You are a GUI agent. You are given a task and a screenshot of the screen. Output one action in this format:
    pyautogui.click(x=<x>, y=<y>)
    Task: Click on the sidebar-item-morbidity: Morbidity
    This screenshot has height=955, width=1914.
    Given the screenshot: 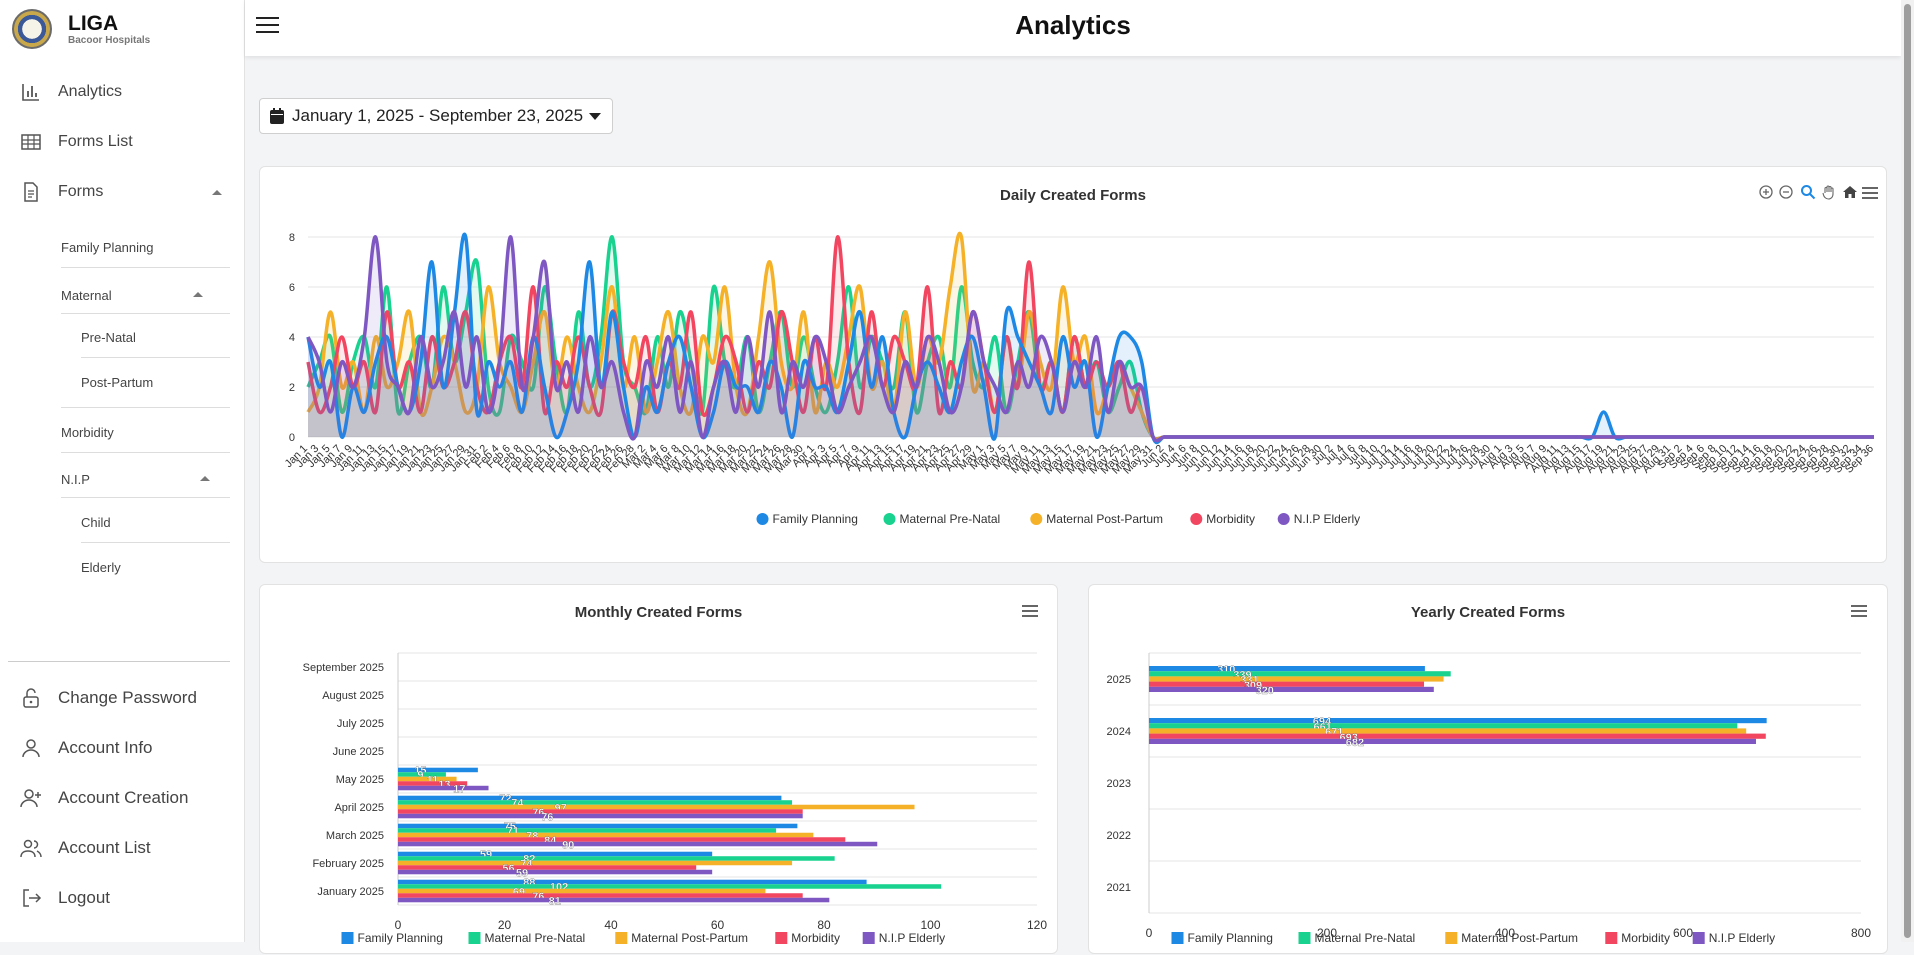 What is the action you would take?
    pyautogui.click(x=87, y=432)
    